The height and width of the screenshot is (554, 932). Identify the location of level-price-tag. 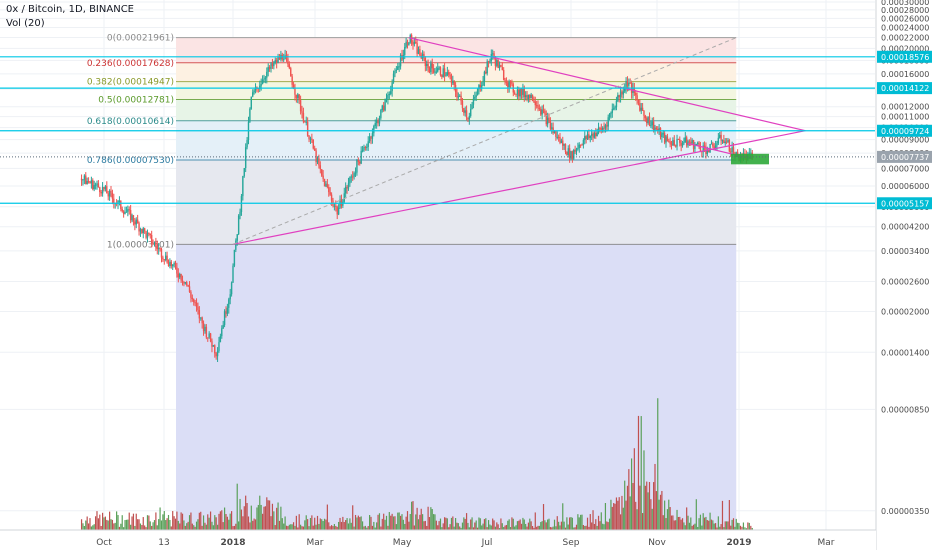
(904, 130).